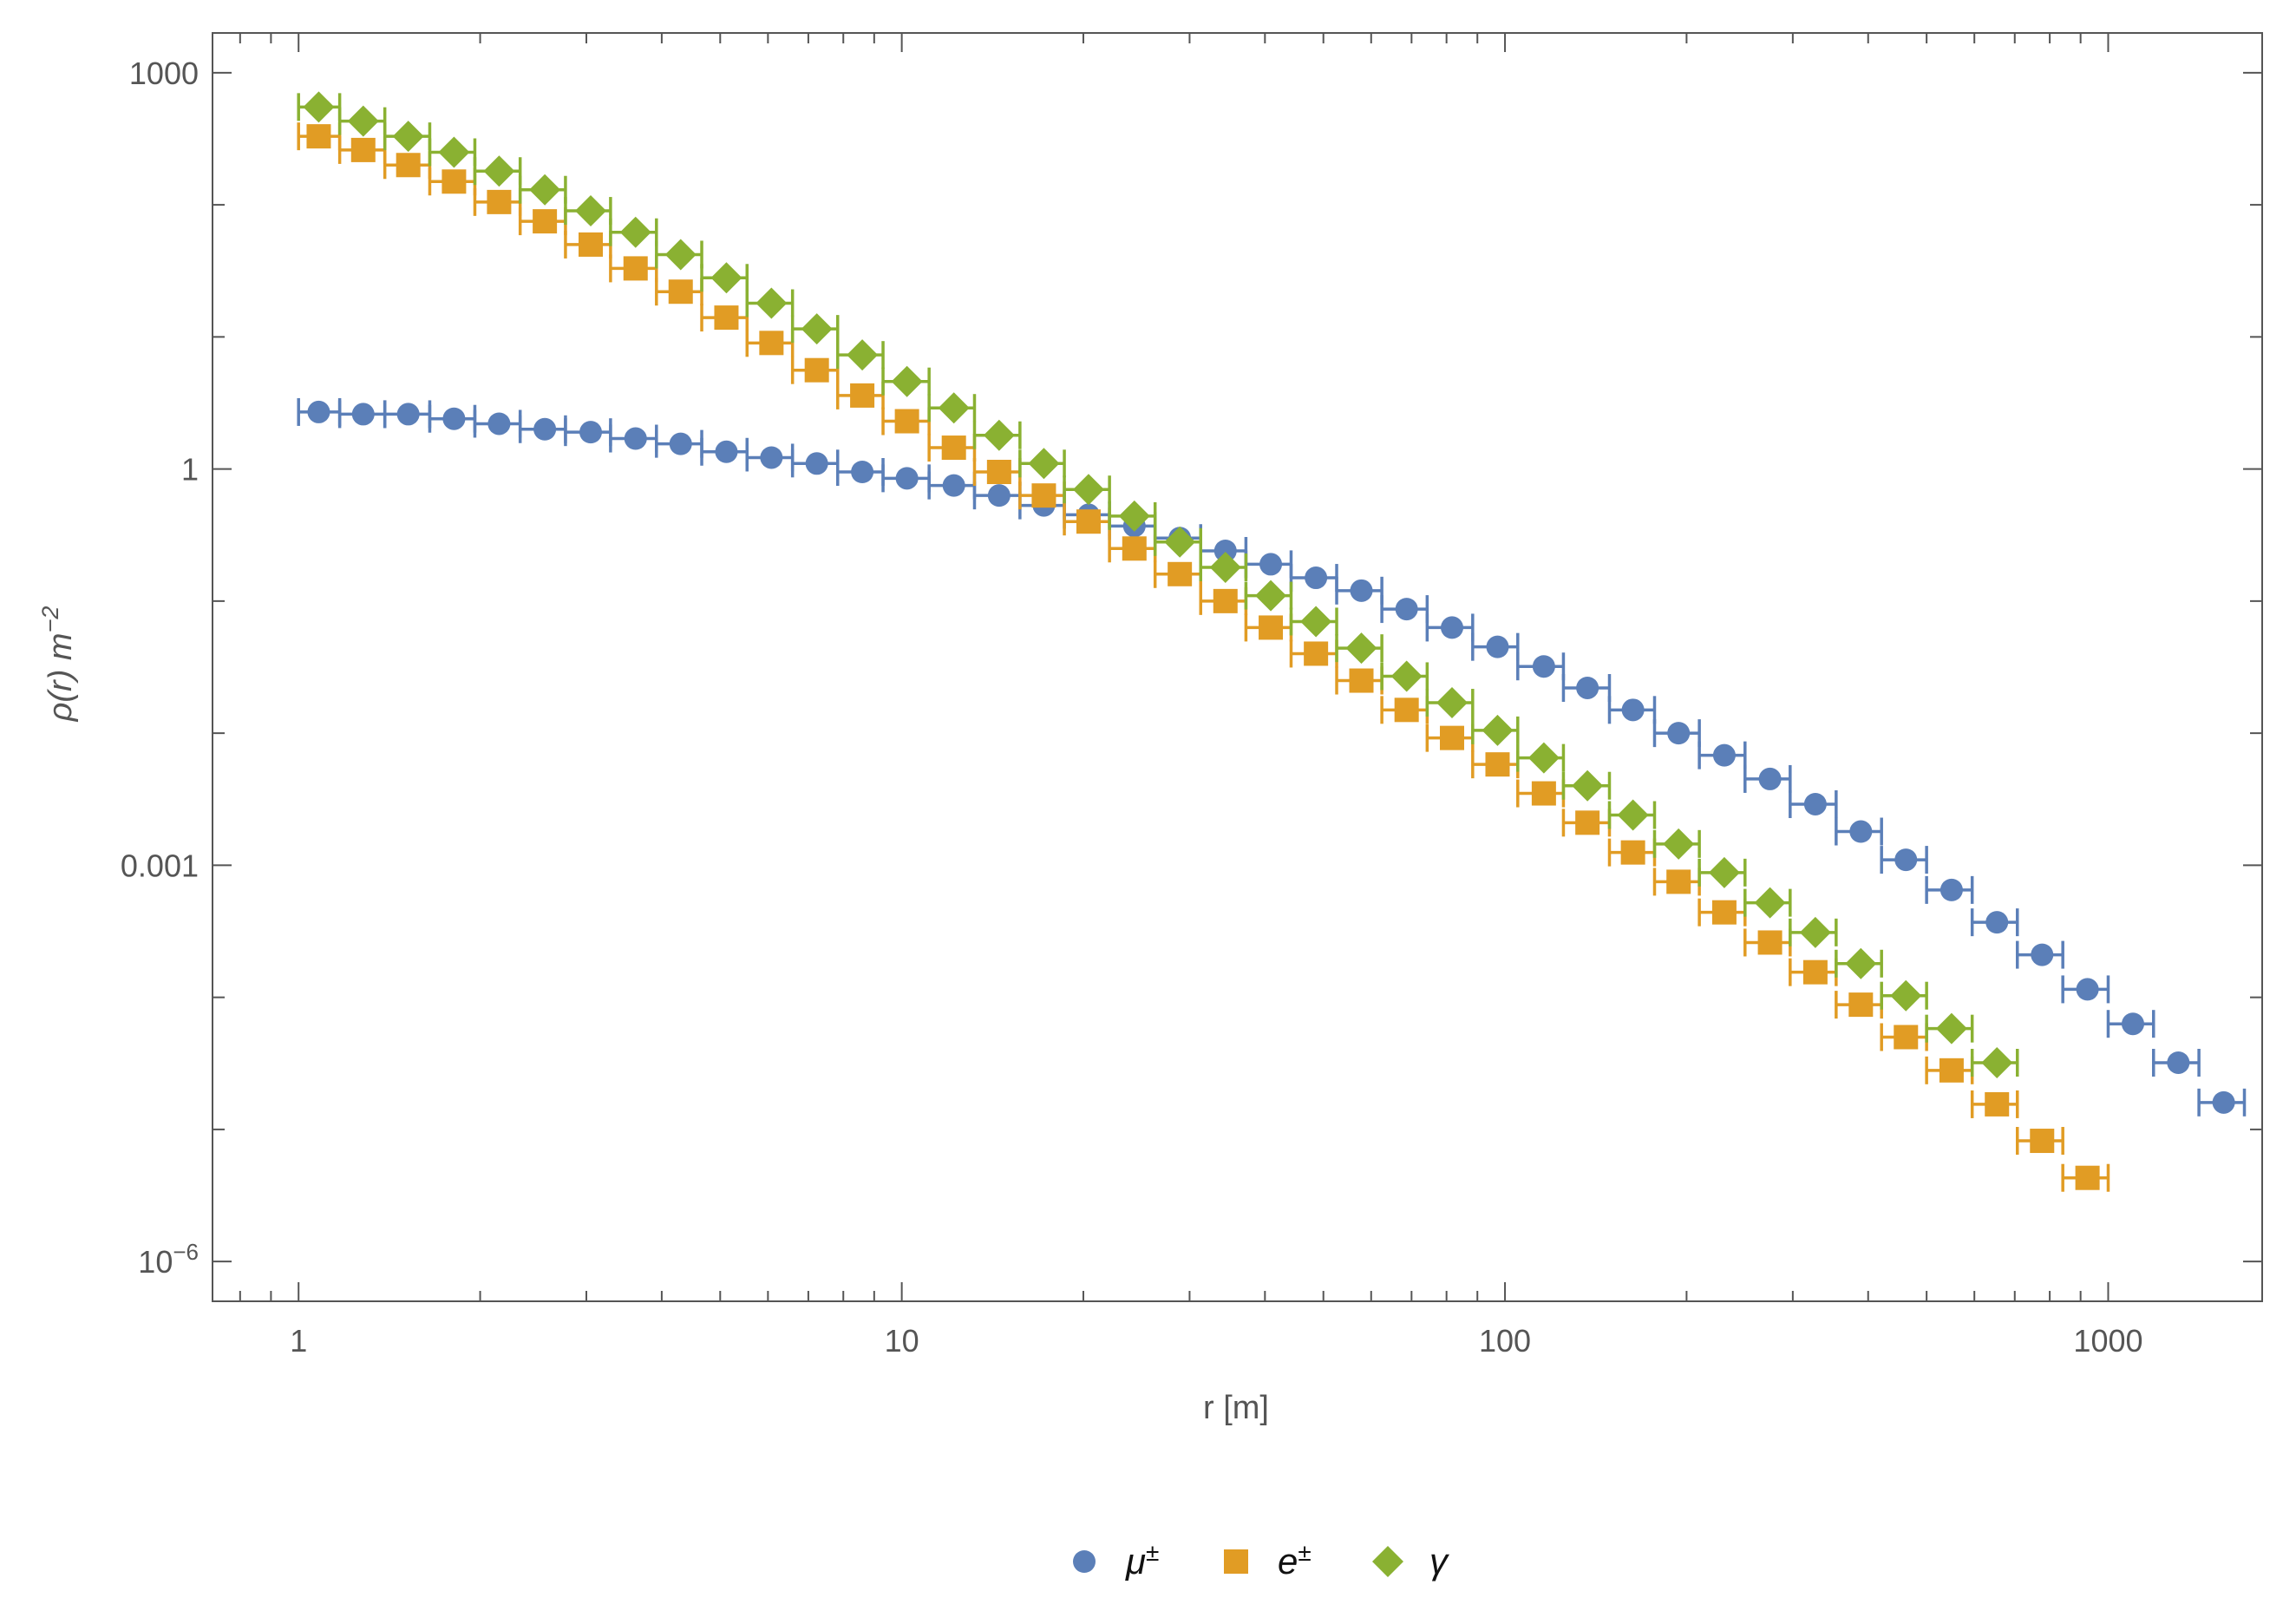 Image resolution: width=2296 pixels, height=1611 pixels. Describe the element at coordinates (1410, 1561) in the screenshot. I see `legend-item-2: γ` at that location.